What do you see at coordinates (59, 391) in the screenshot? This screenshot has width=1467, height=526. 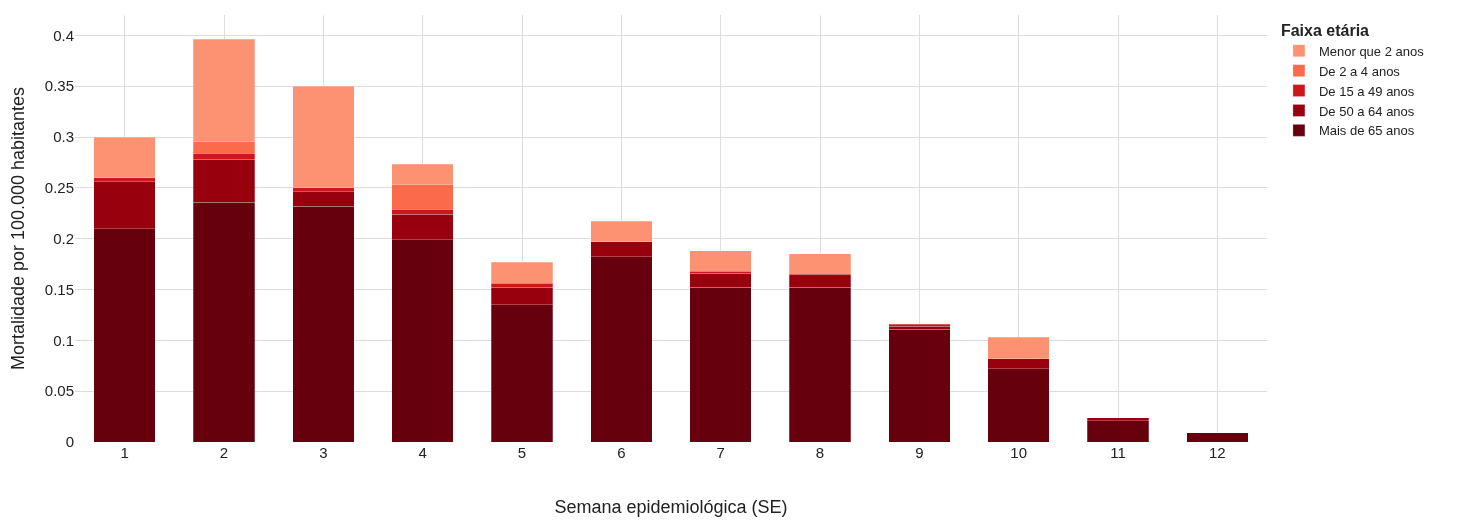 I see `y-tick-label: 0.05` at bounding box center [59, 391].